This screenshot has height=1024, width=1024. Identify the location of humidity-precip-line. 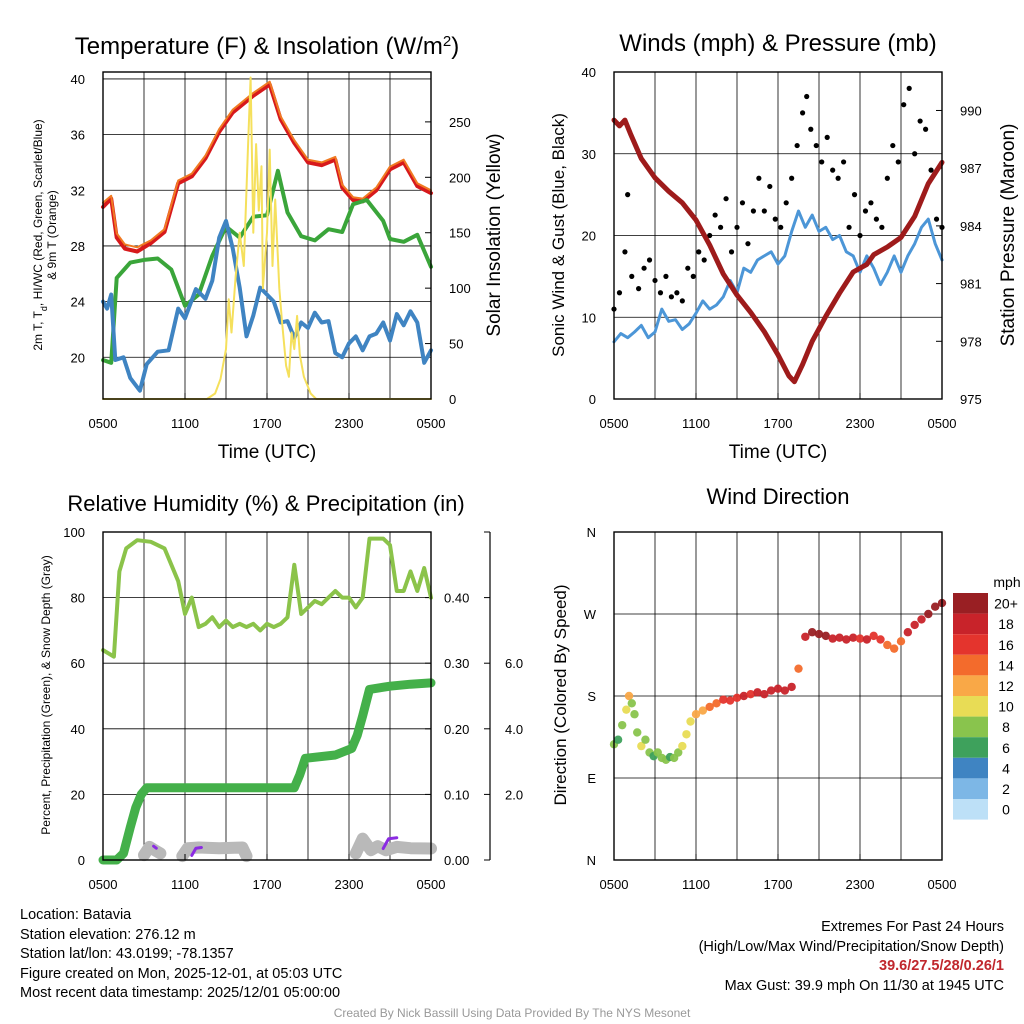
(267, 771).